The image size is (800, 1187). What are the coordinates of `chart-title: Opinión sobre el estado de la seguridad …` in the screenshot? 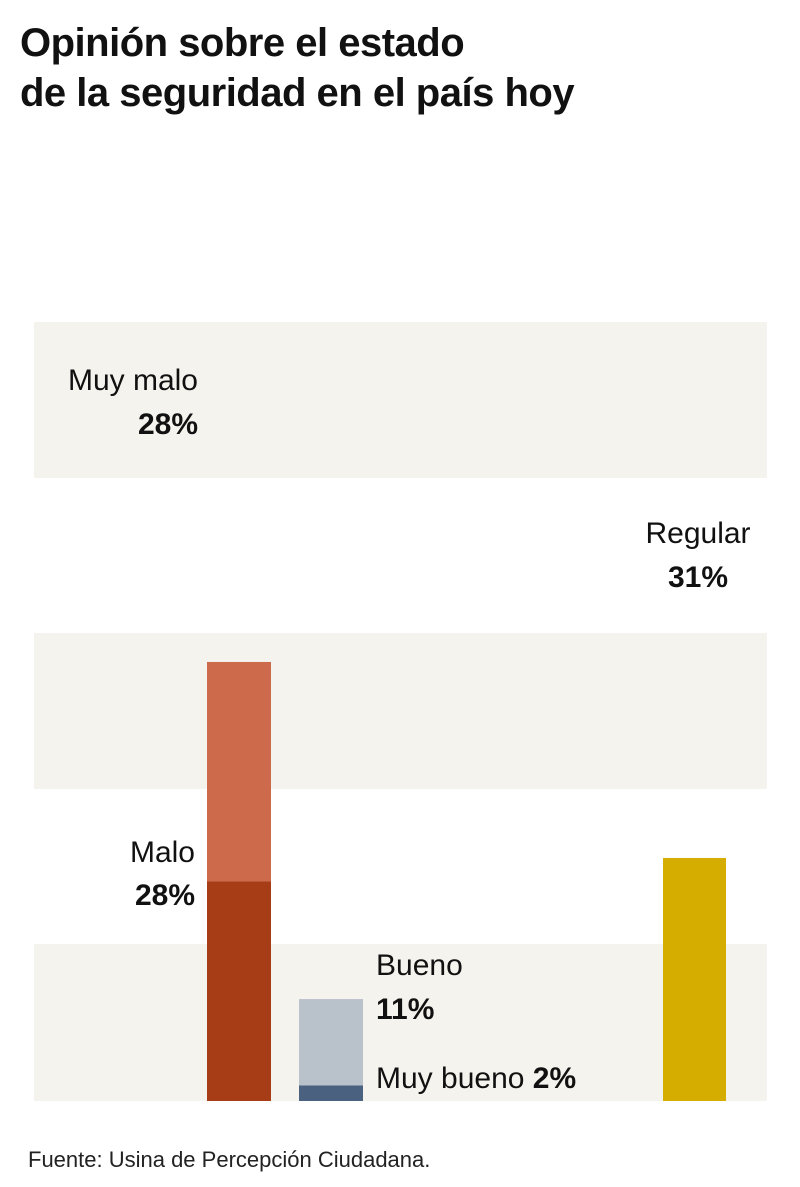 It's located at (297, 68).